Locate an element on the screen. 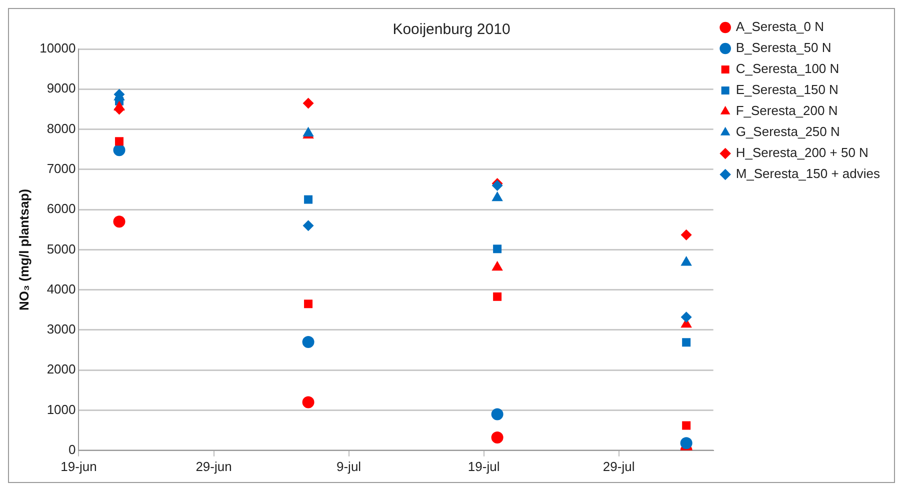  legend-label: B_Seresta_50 N is located at coordinates (784, 48).